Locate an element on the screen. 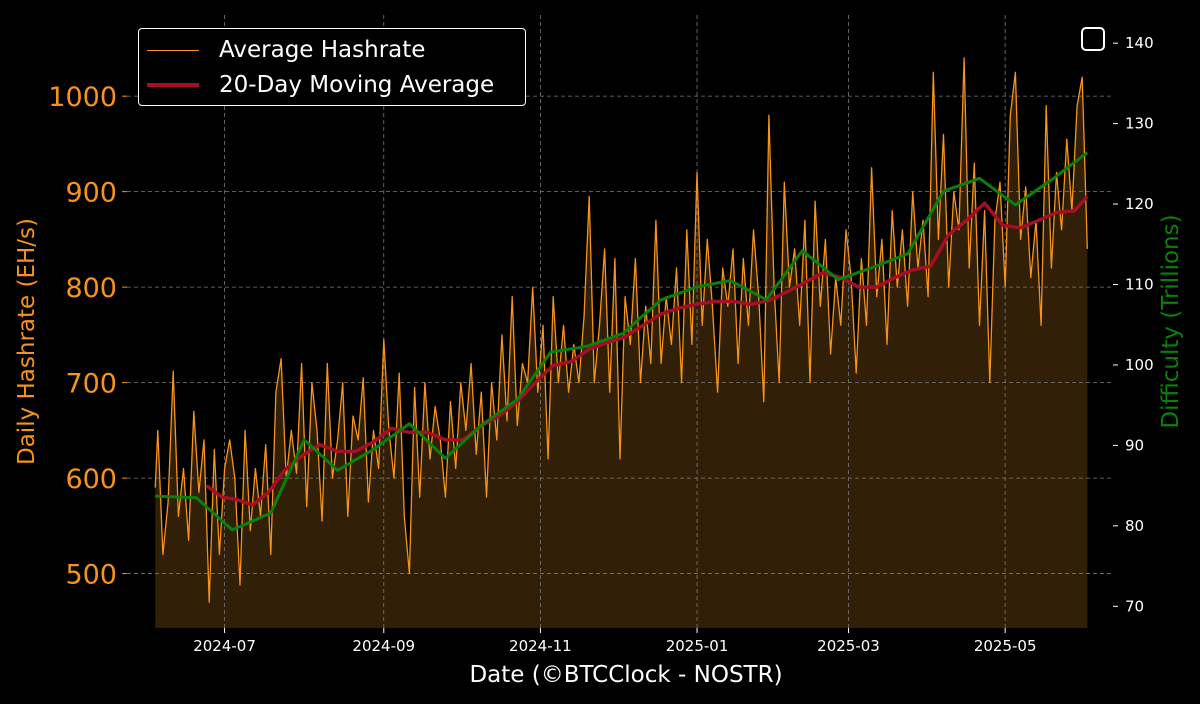 Image resolution: width=1200 pixels, height=704 pixels. legend-item-moving-average: 20-Day Moving Average is located at coordinates (320, 85).